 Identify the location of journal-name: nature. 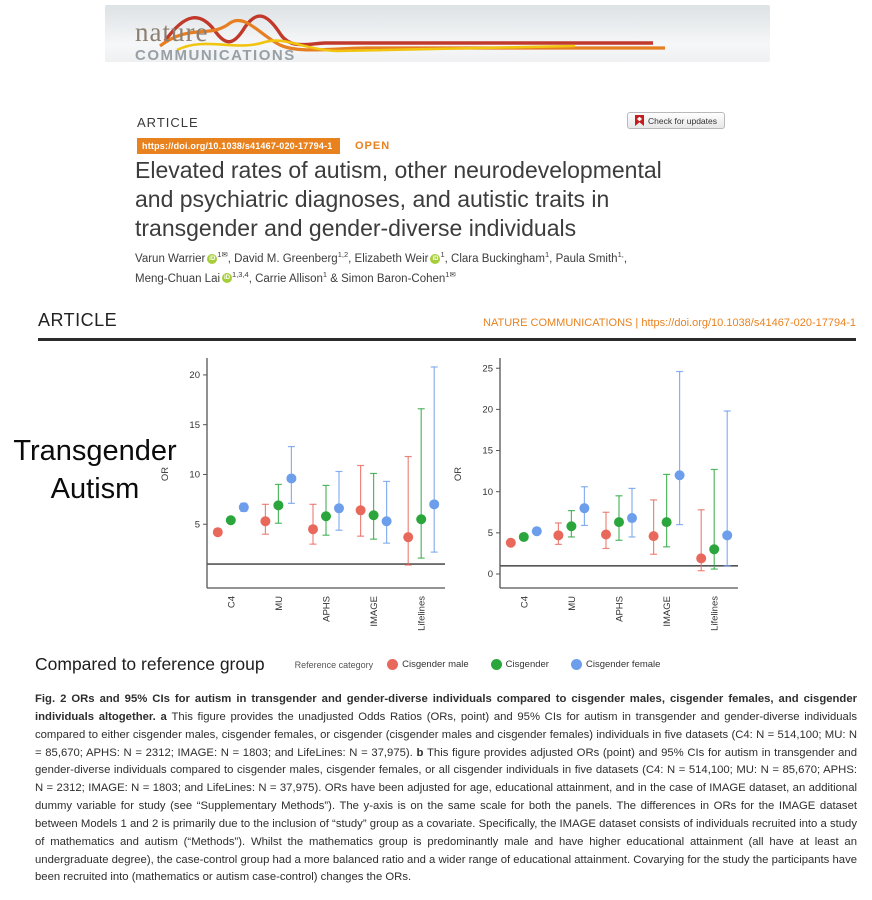
(172, 32).